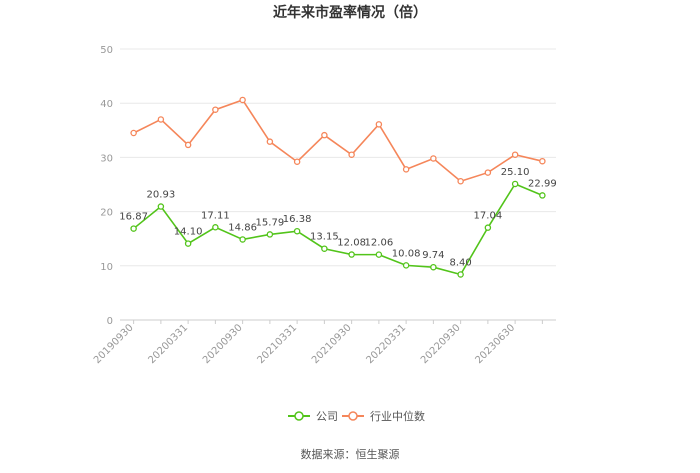 The image size is (700, 473). I want to click on data-label: 12.06, so click(379, 243).